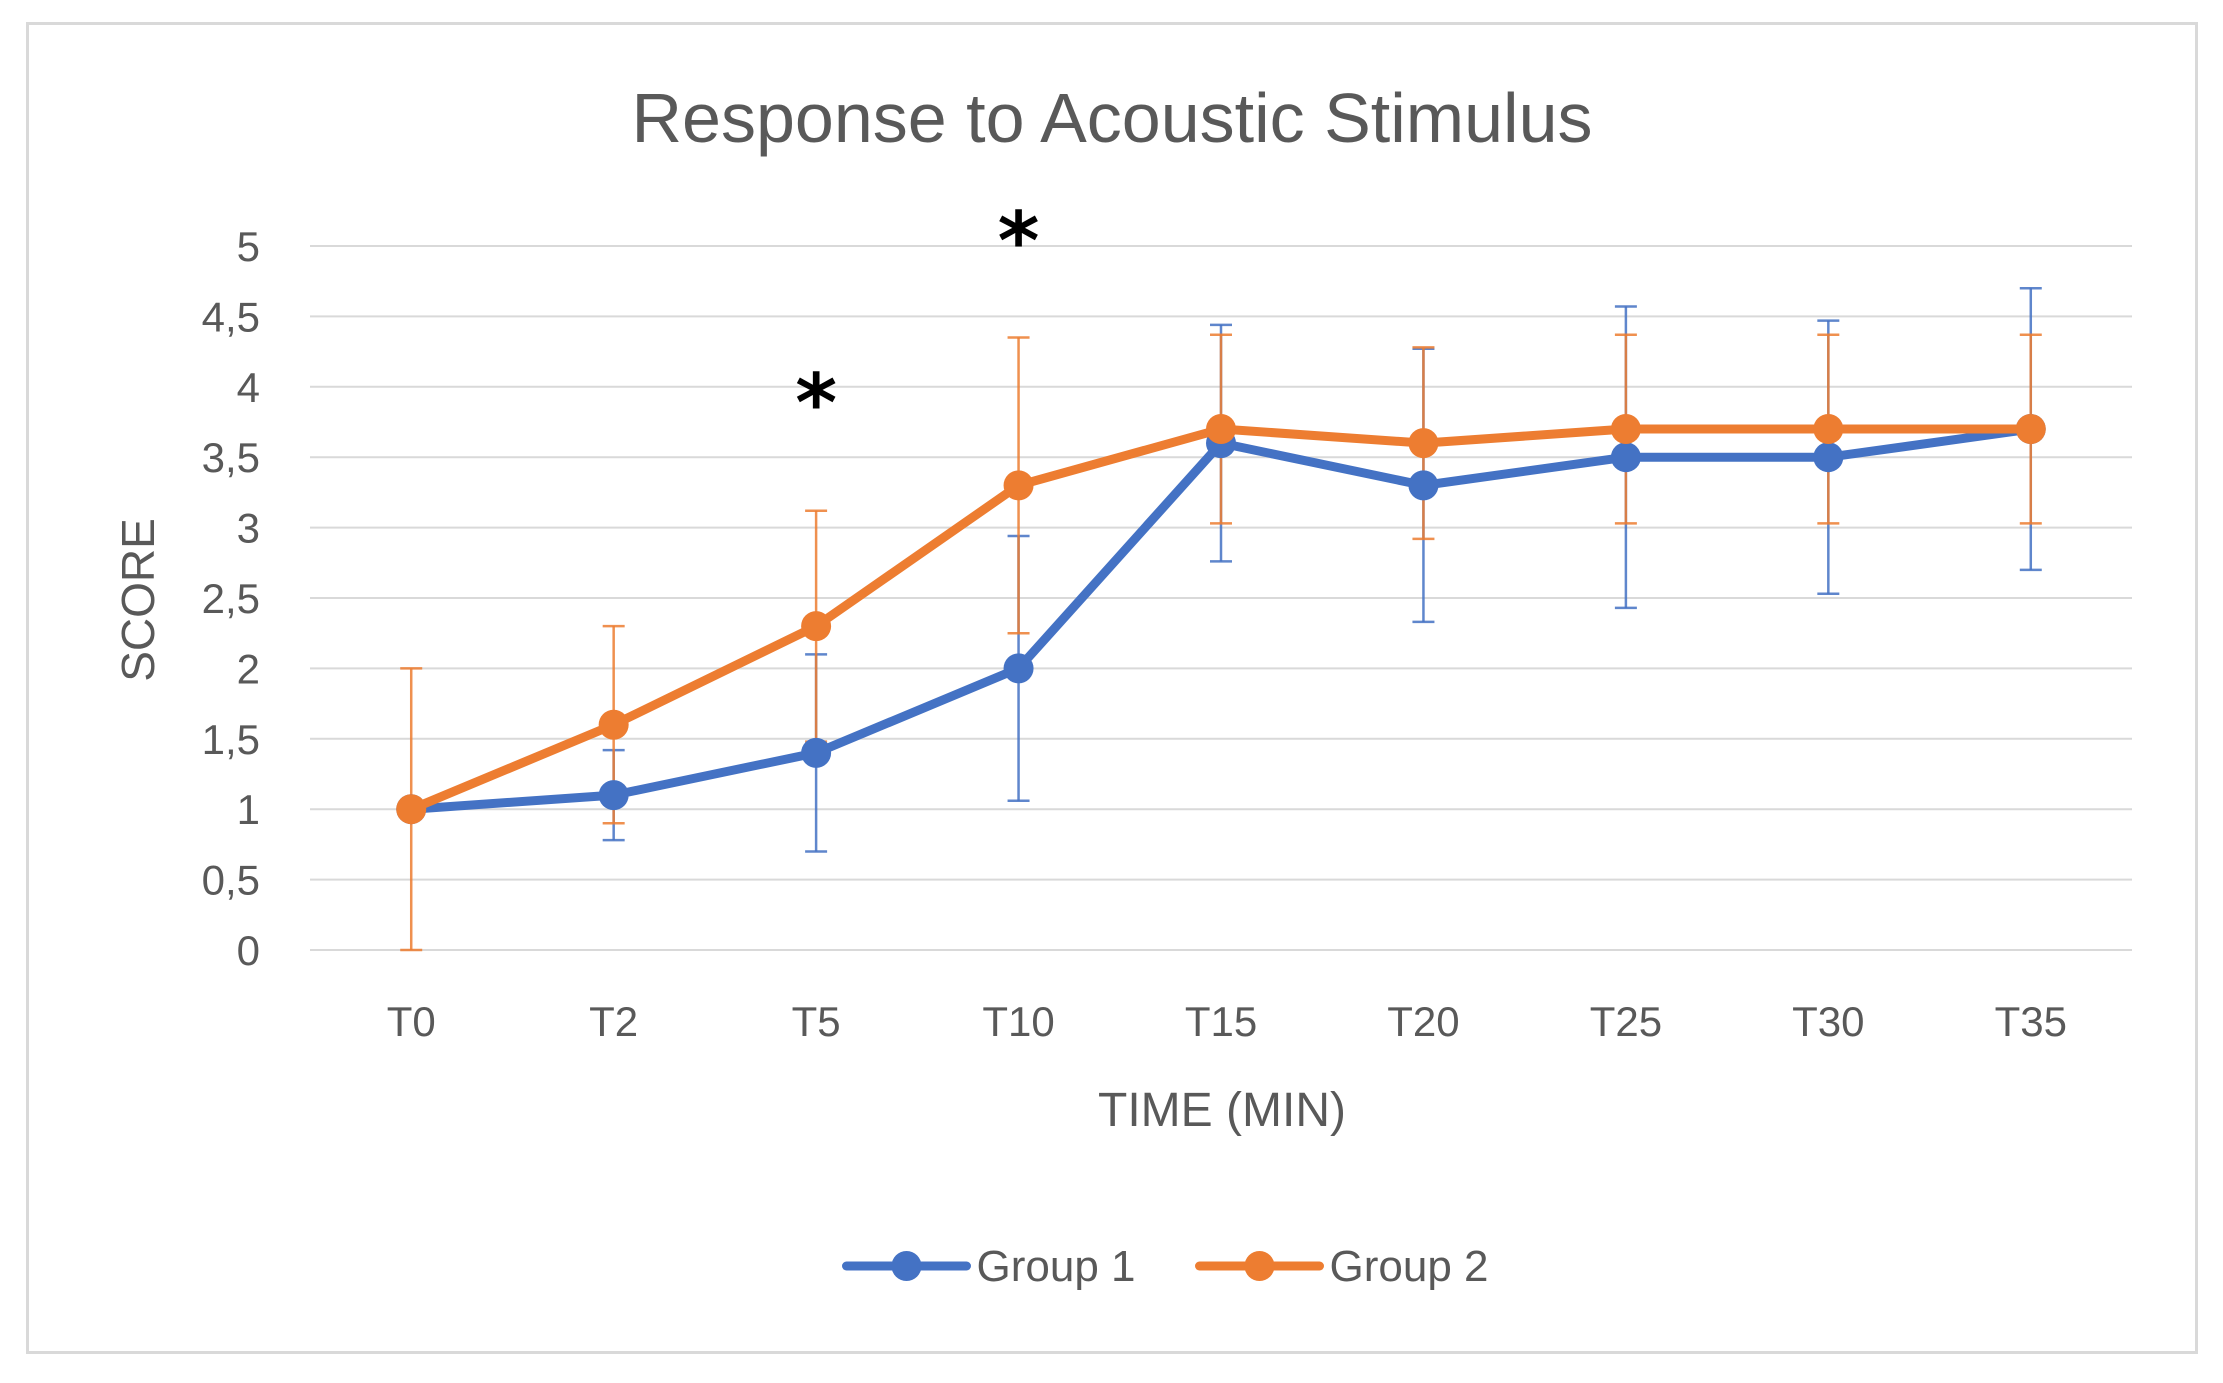  Describe the element at coordinates (248, 387) in the screenshot. I see `y-tick-label: 4` at that location.